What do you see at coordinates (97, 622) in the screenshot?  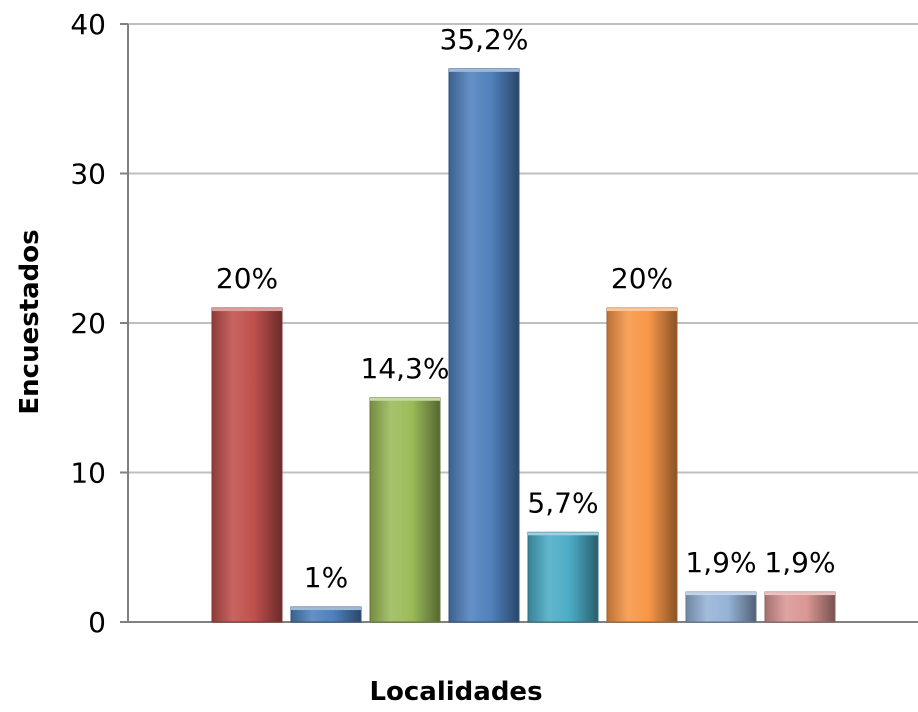 I see `y-tick-label: 0` at bounding box center [97, 622].